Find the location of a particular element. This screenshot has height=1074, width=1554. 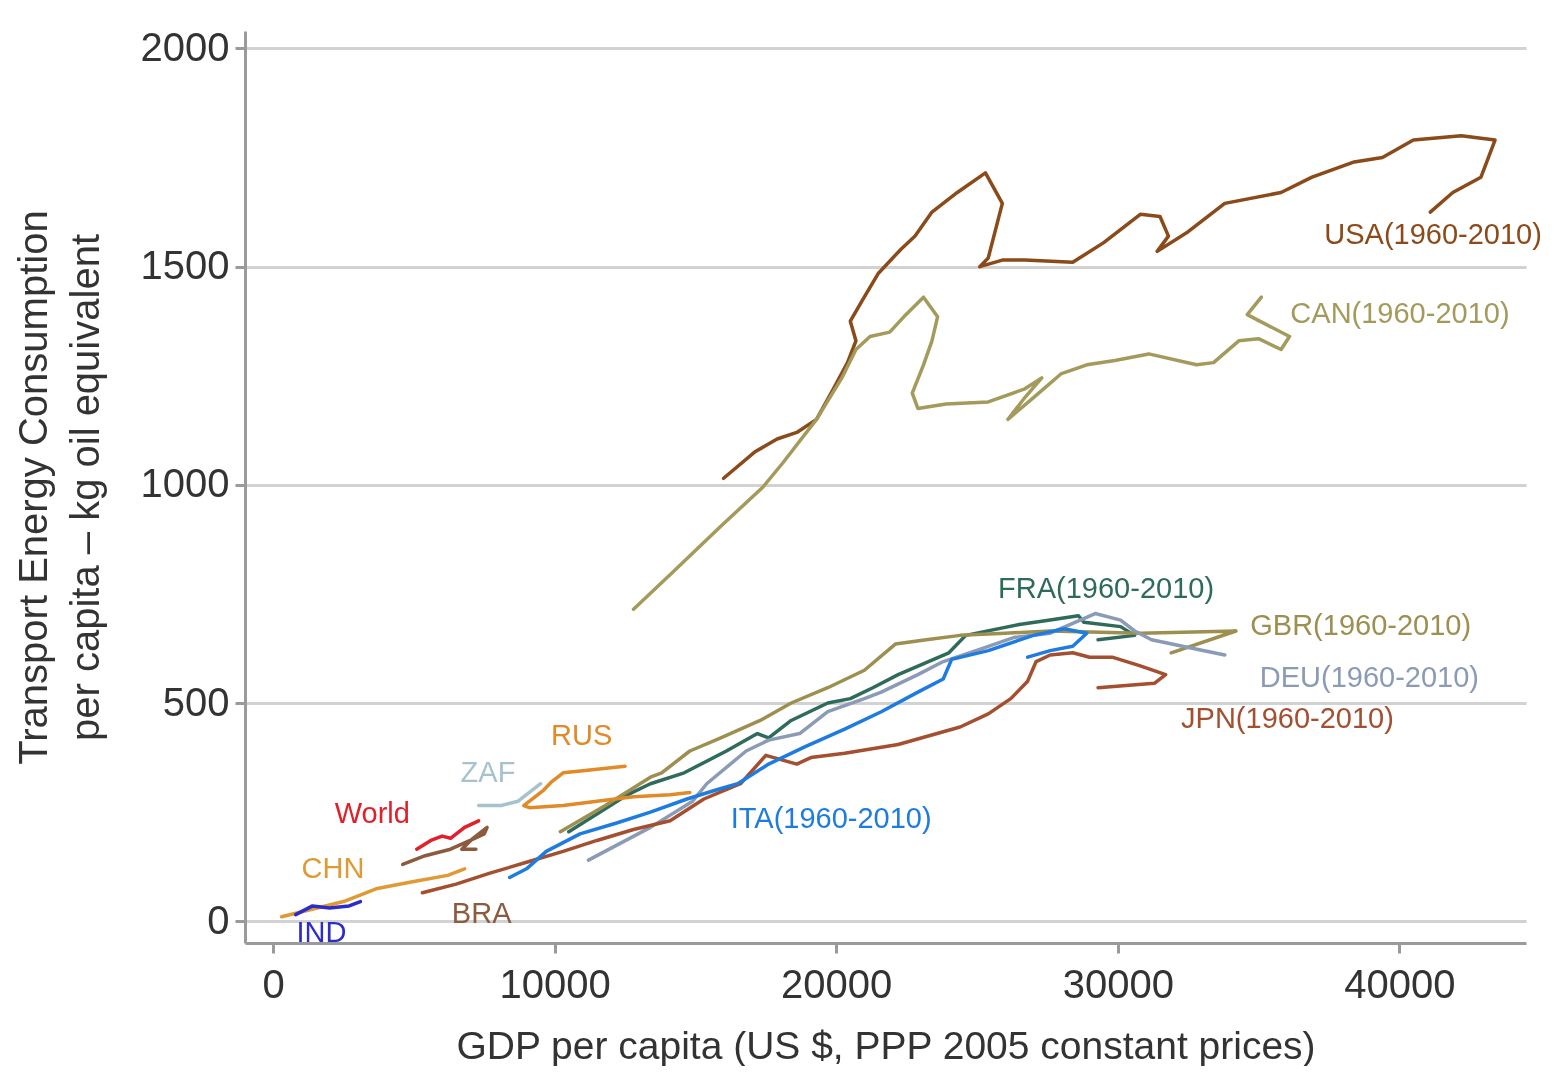

series-label: ITA(1960-2010) is located at coordinates (831, 818).